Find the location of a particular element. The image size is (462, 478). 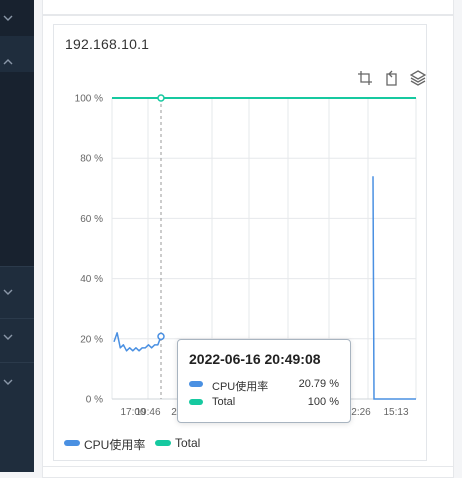

x-tick-label: 19:46 is located at coordinates (147, 412).